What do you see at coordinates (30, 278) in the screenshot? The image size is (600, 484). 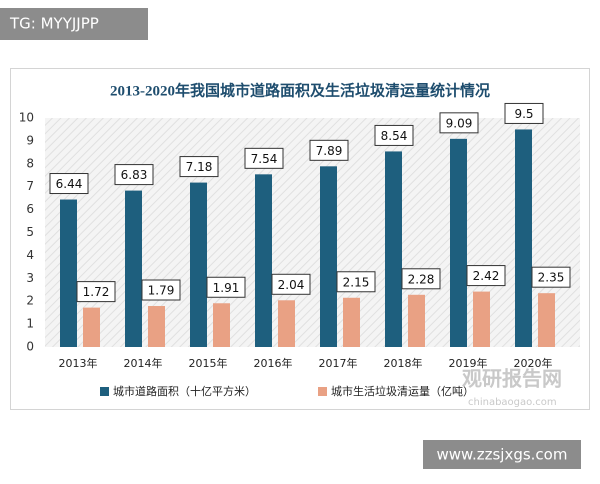 I see `y-tick-label: 3` at bounding box center [30, 278].